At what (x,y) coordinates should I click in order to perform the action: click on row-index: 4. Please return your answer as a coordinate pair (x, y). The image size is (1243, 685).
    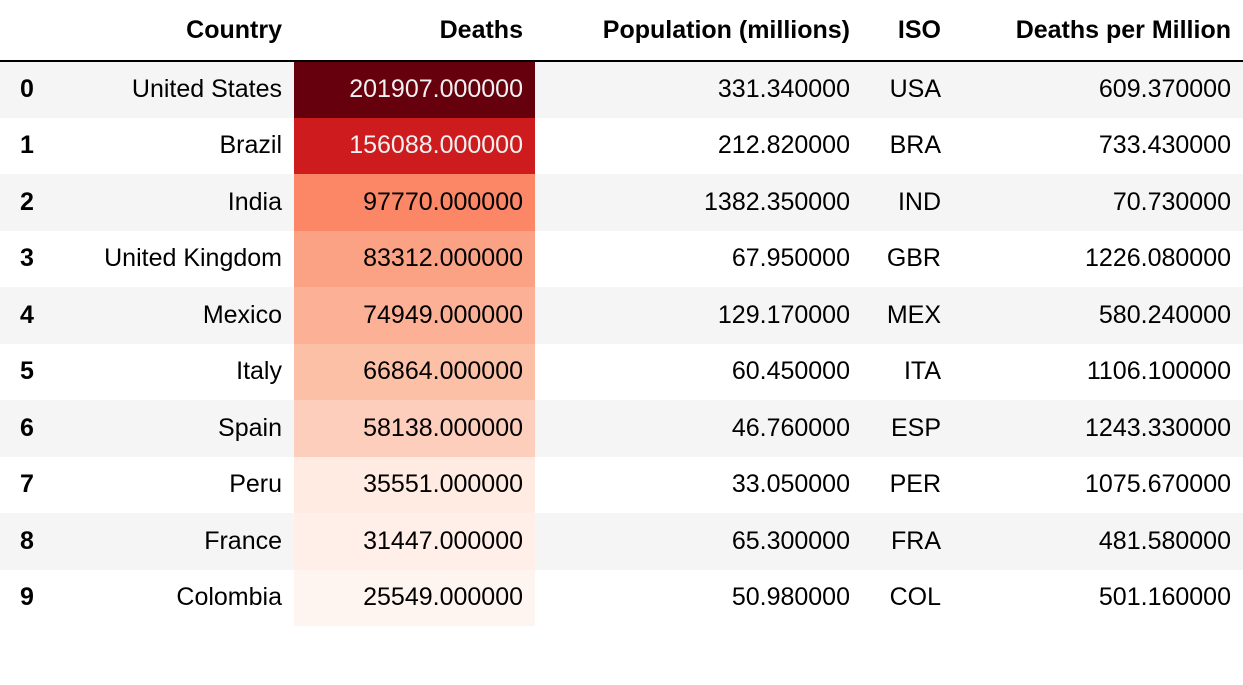
    Looking at the image, I should click on (27, 314).